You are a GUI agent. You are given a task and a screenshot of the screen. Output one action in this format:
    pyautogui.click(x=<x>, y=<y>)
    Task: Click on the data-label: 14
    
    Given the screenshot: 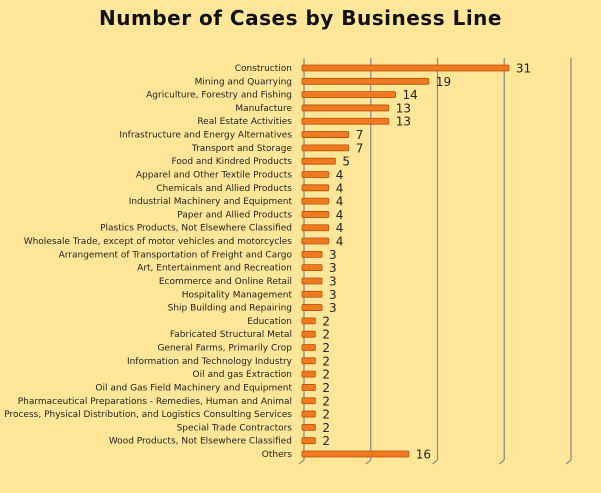 What is the action you would take?
    pyautogui.click(x=409, y=95)
    